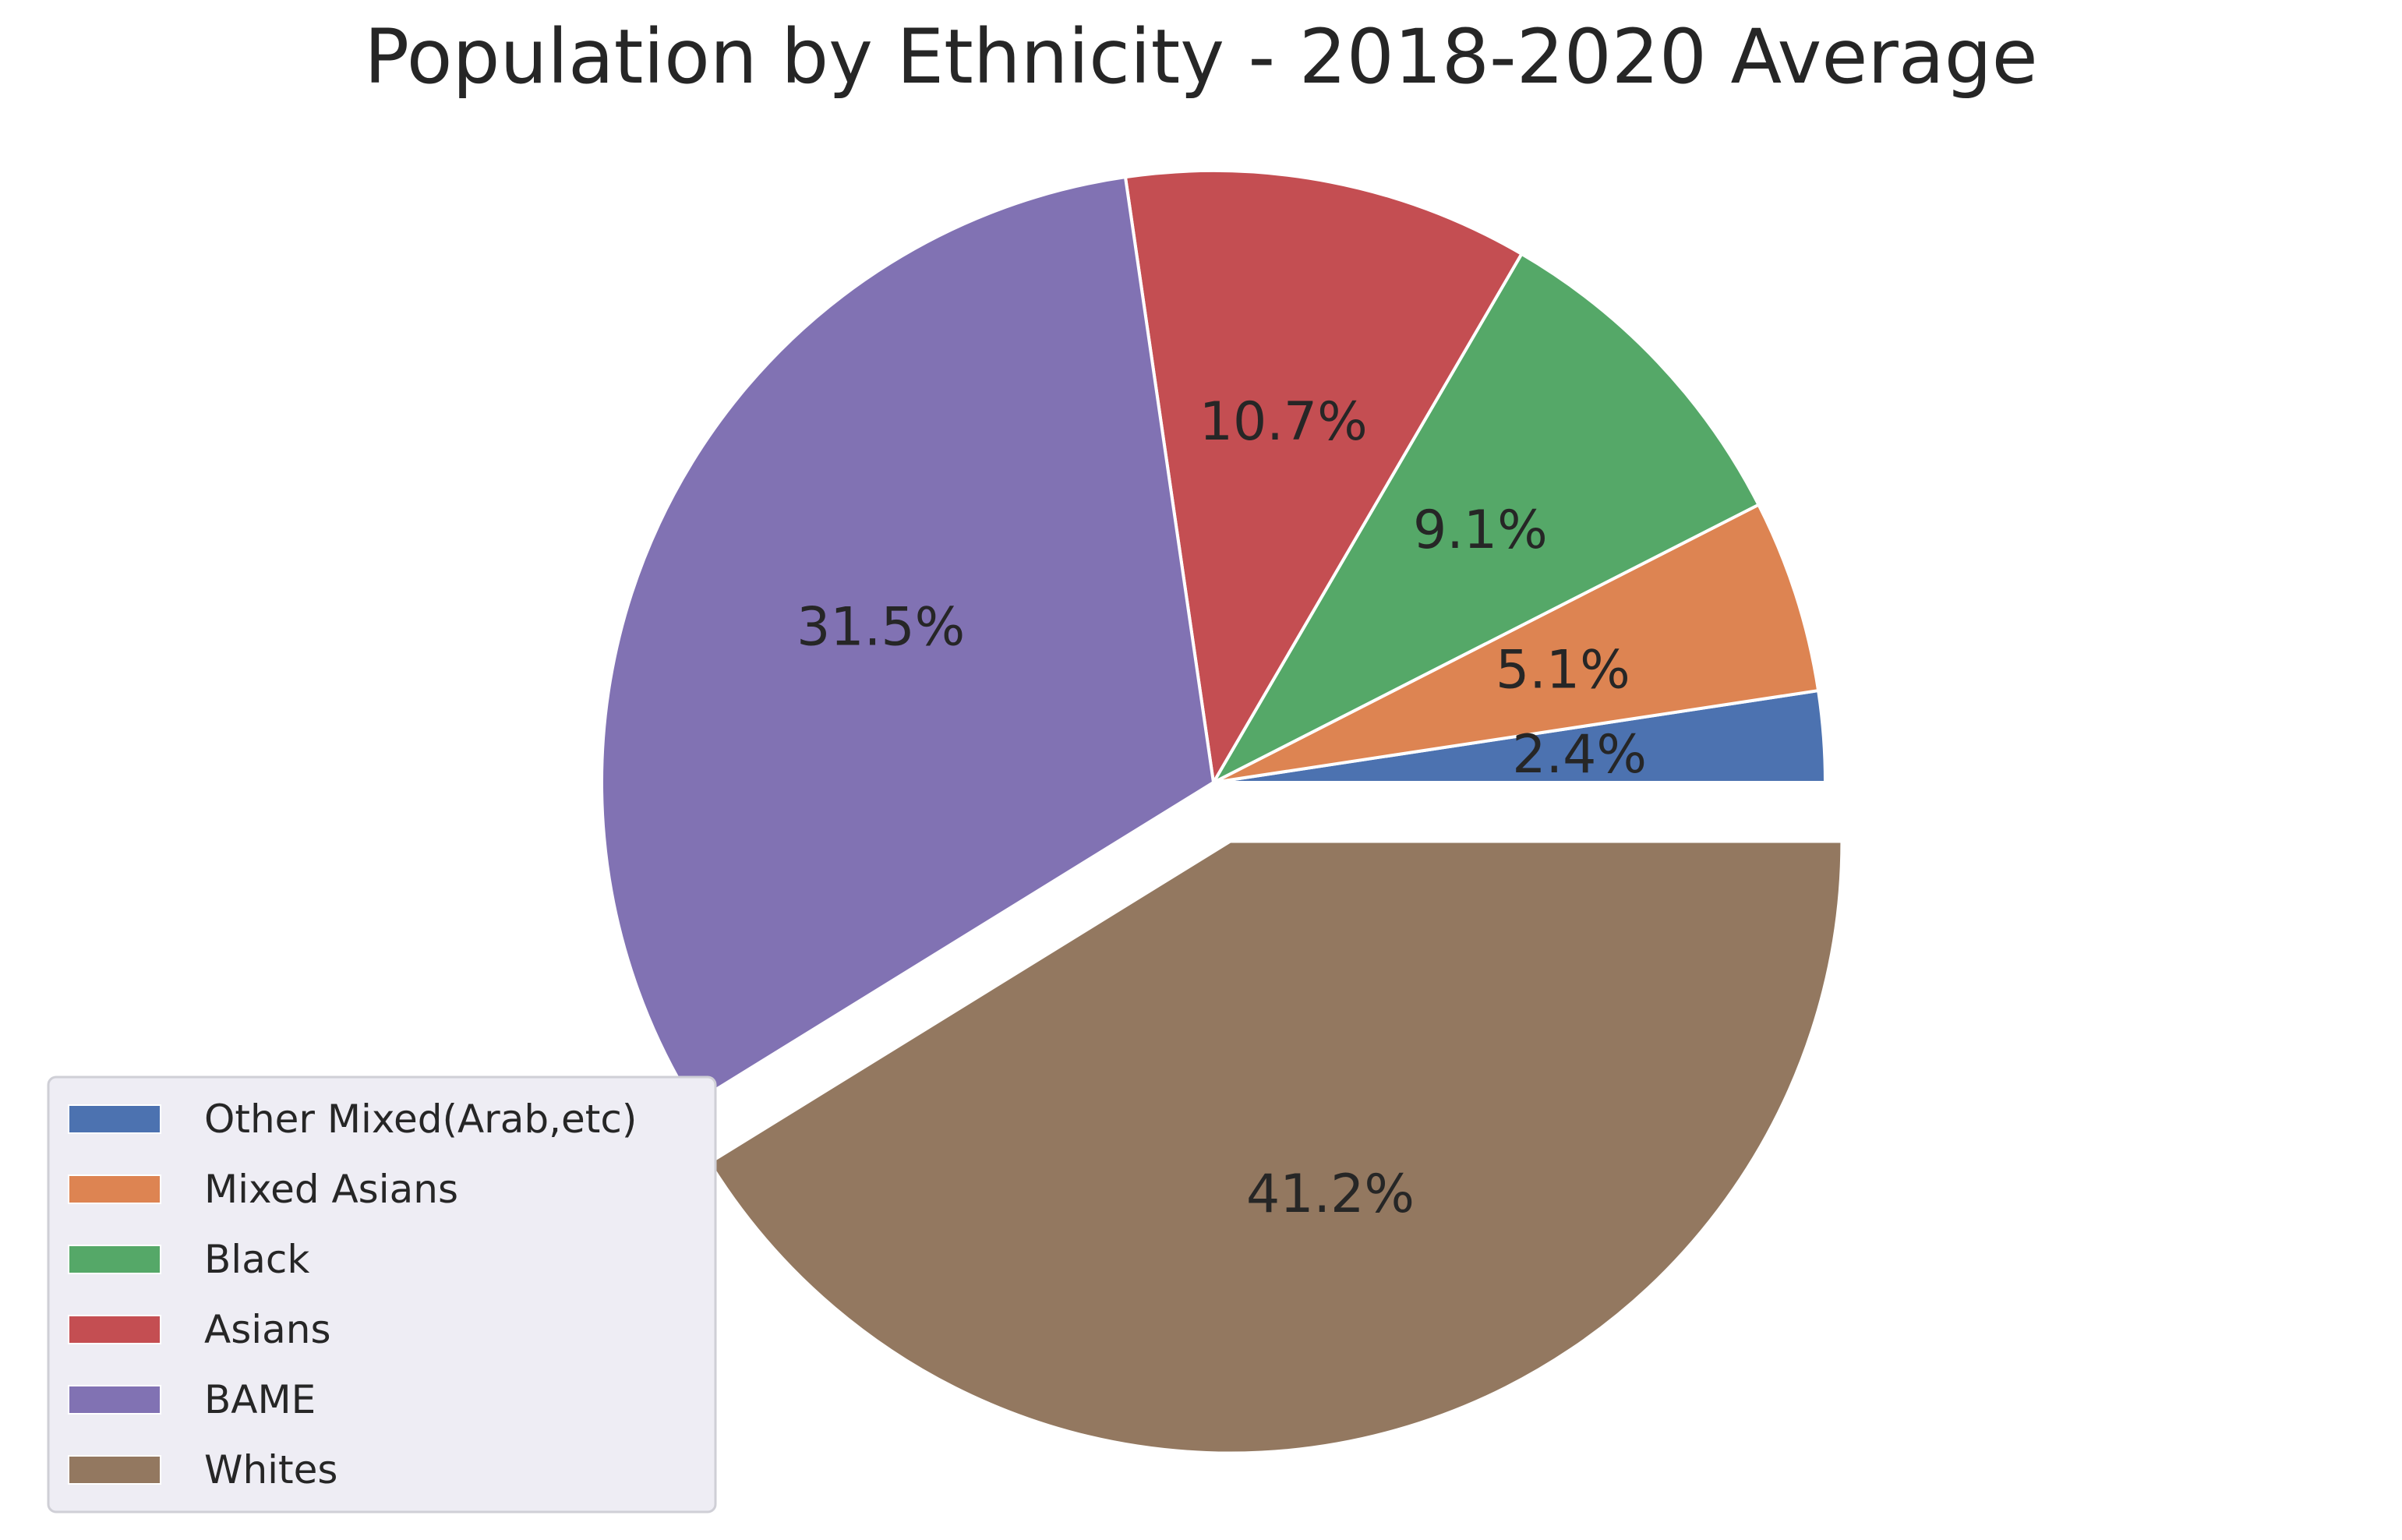 The width and height of the screenshot is (2402, 1540). I want to click on pie-percentage-label: 9.1%, so click(1480, 530).